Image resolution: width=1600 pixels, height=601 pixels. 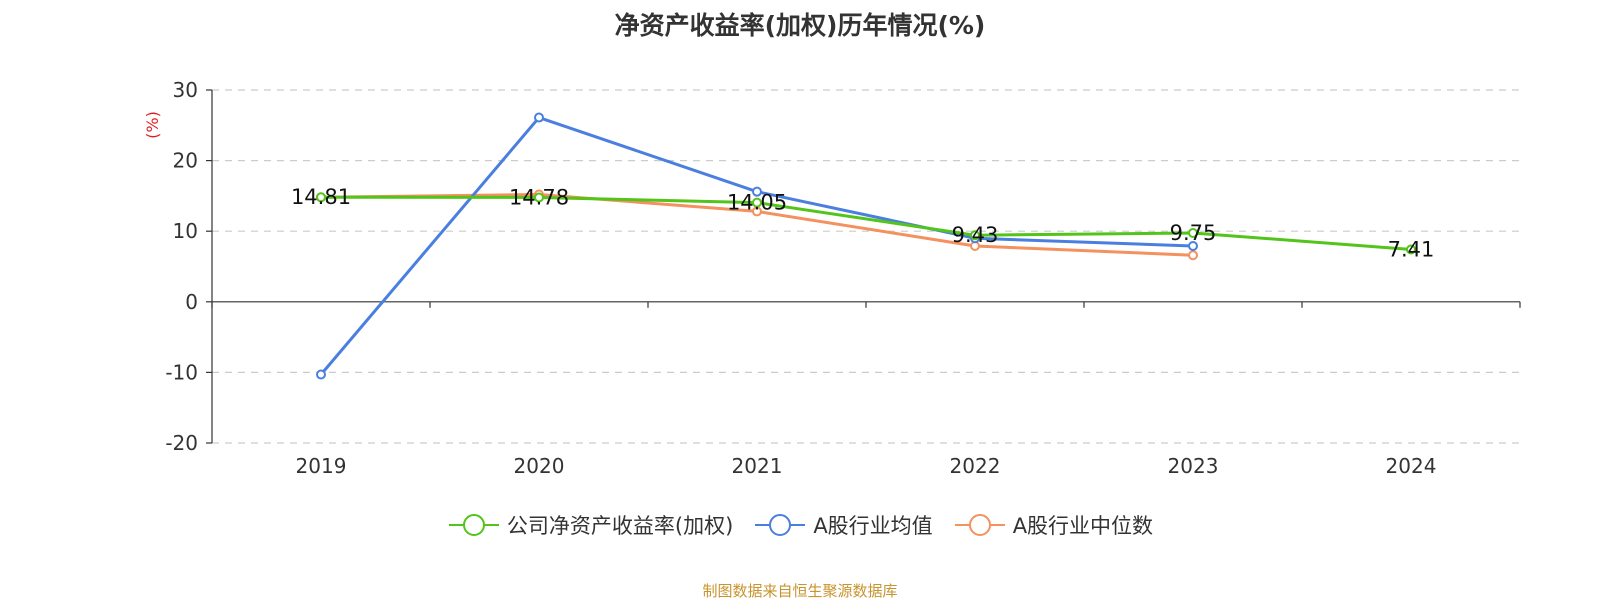 I want to click on x-tick-label: 2019, so click(x=321, y=466).